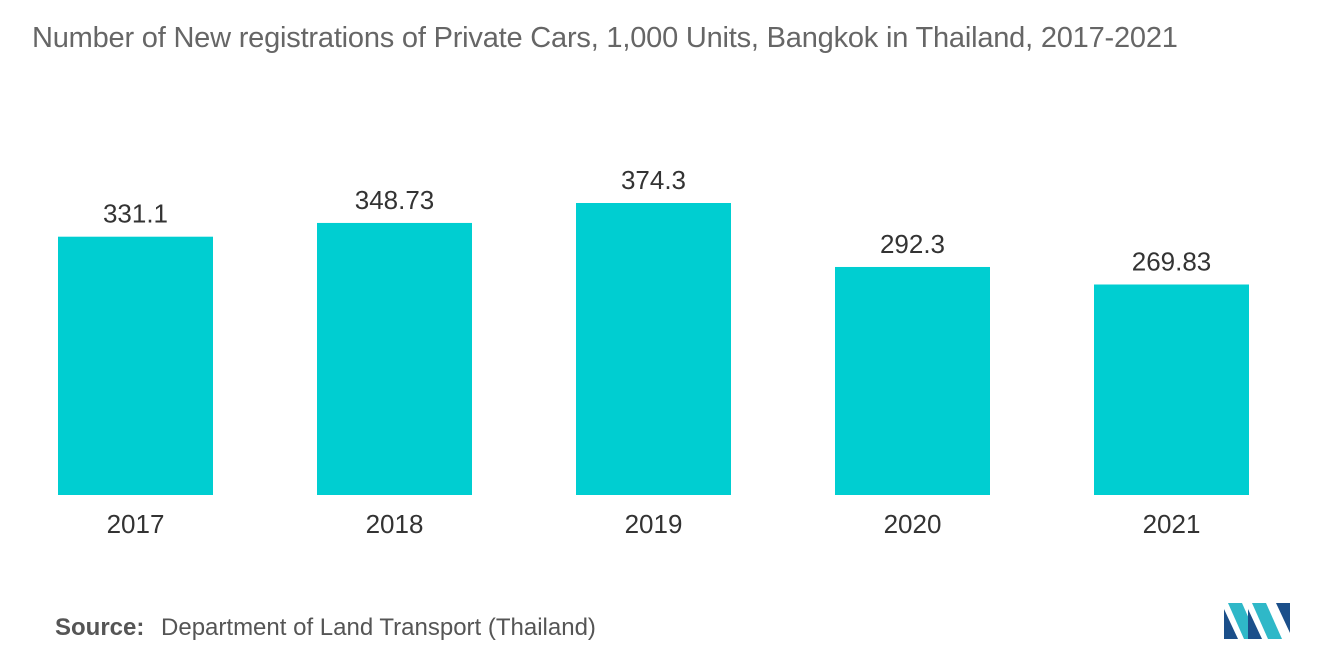 The width and height of the screenshot is (1320, 665). Describe the element at coordinates (378, 627) in the screenshot. I see `source-text: Department of Land Transport (Thailand)` at that location.